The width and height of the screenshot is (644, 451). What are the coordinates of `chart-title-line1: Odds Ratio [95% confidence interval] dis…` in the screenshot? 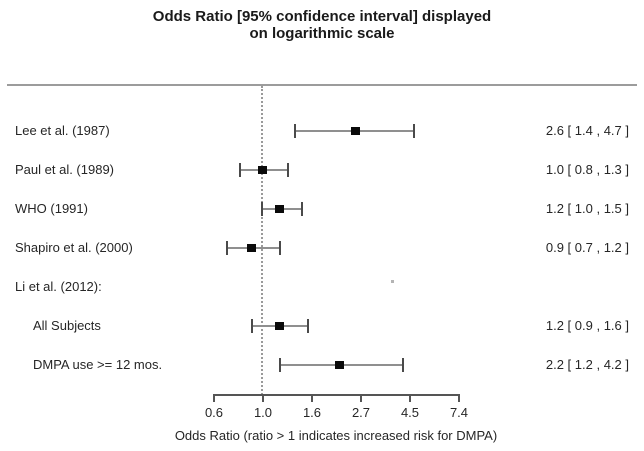 It's located at (322, 16).